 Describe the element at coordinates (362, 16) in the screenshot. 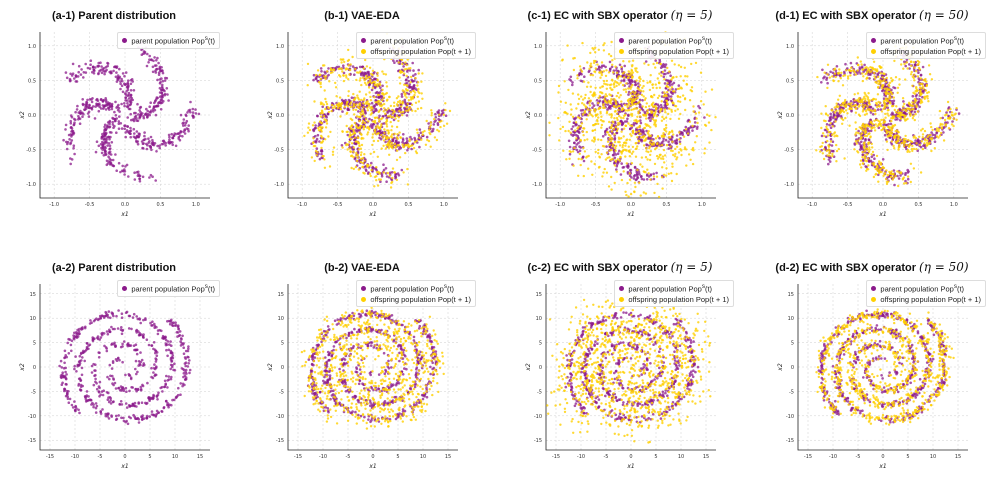

I see `chart-title: (b-1) VAE-EDA` at that location.